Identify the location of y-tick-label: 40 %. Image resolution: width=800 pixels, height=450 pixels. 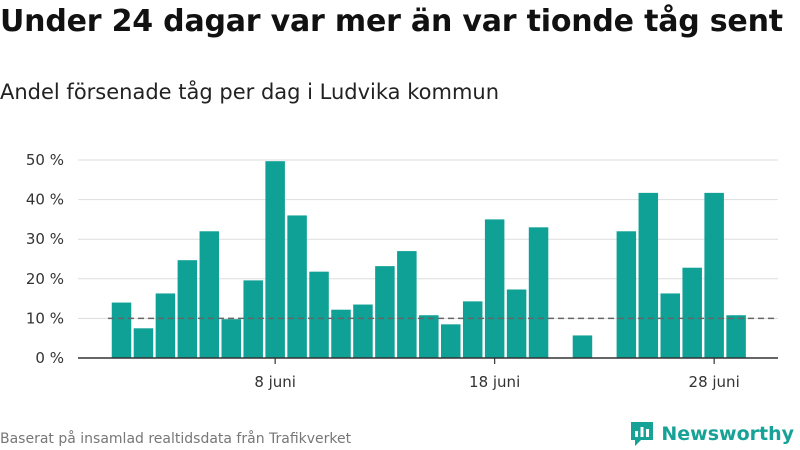
(45, 200).